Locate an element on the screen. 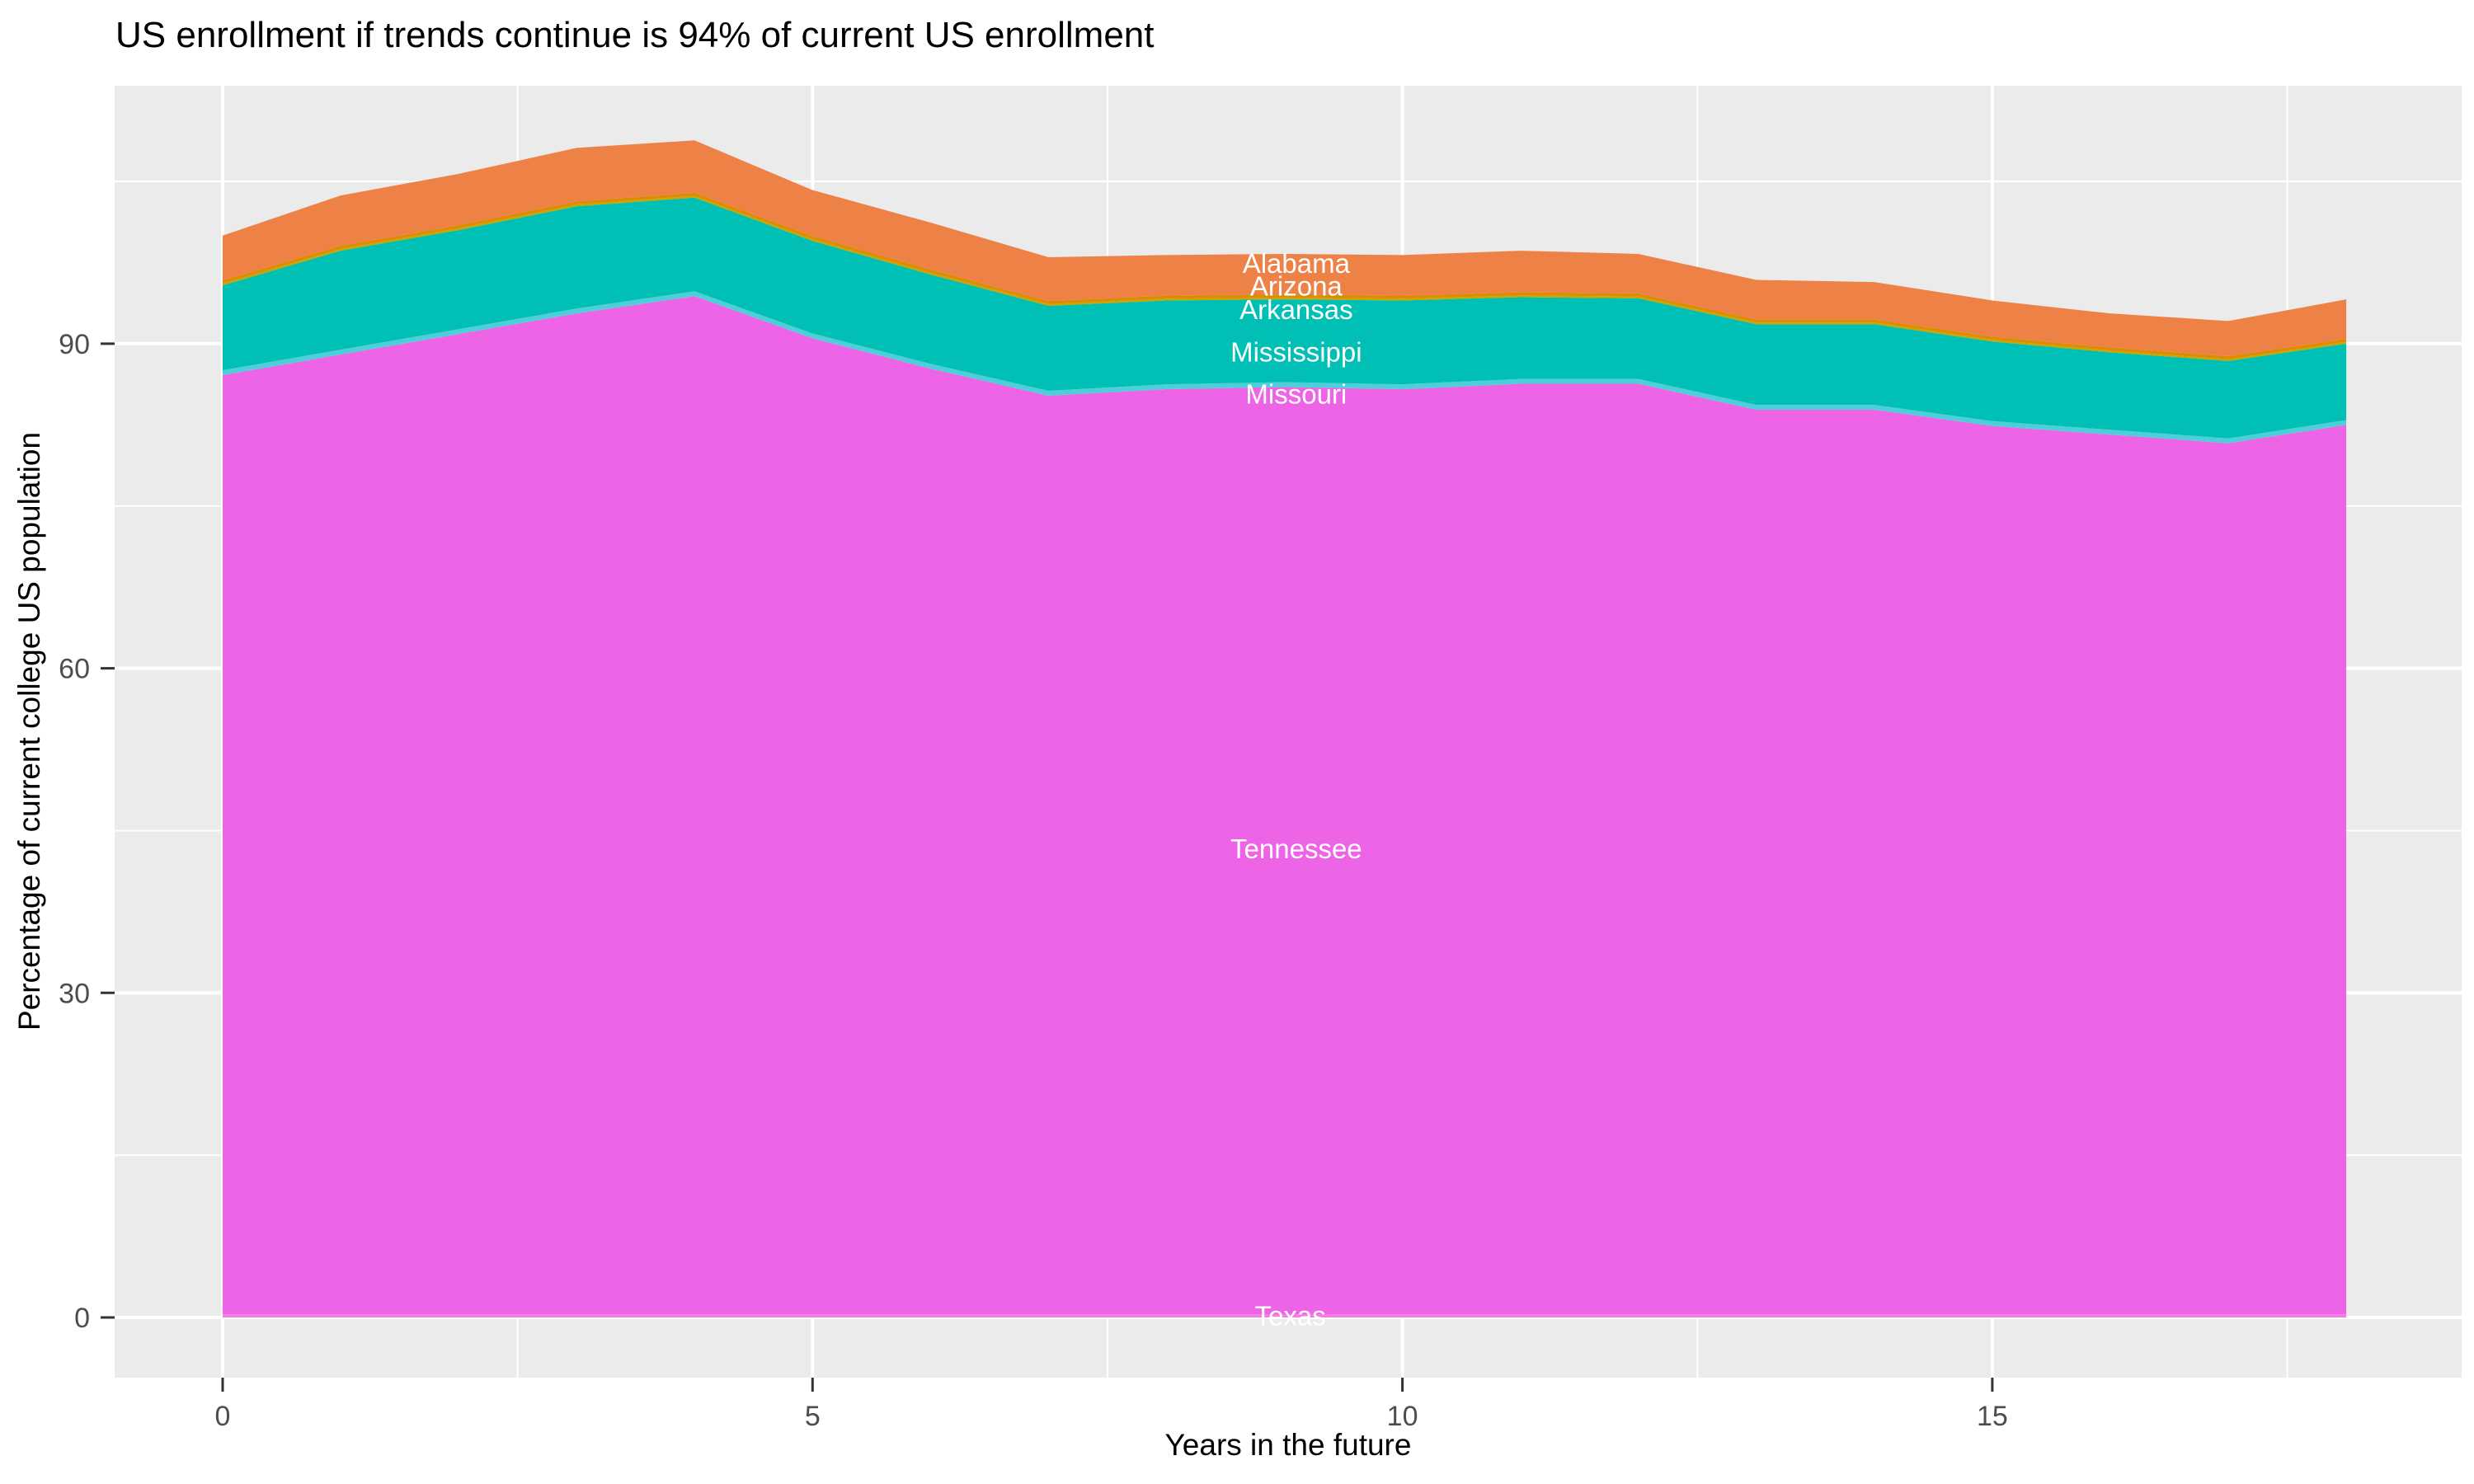 The height and width of the screenshot is (1484, 2474). state-label-tennessee: Tennessee is located at coordinates (1296, 849).